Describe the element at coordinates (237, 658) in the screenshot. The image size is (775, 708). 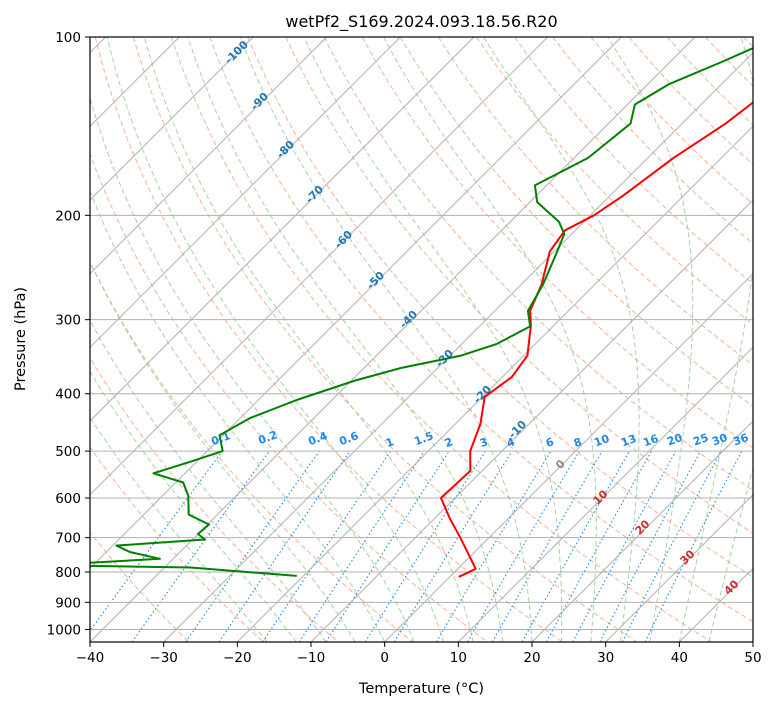
I see `x-tick-label: −20` at that location.